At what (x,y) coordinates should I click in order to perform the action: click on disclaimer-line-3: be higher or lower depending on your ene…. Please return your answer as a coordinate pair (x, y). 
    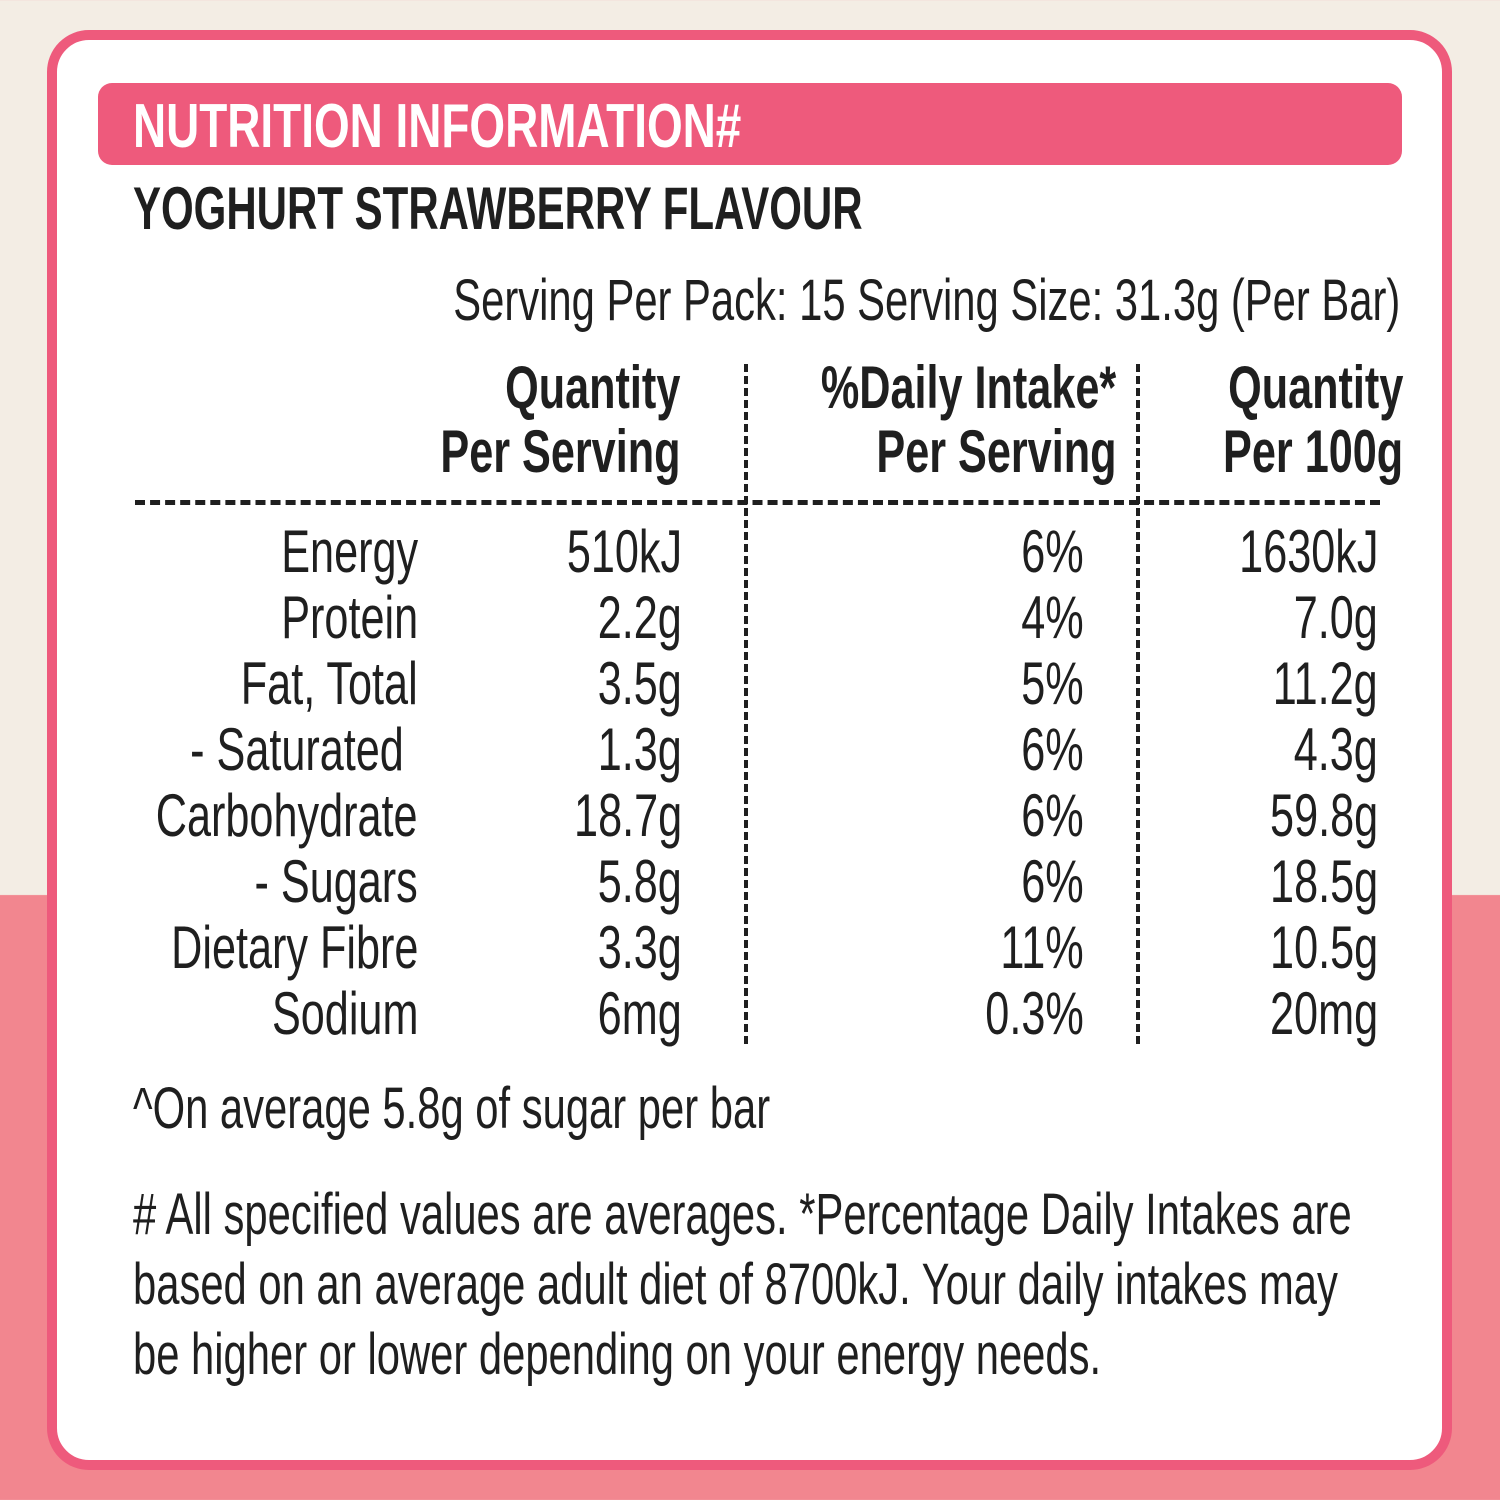
    Looking at the image, I should click on (805, 1355).